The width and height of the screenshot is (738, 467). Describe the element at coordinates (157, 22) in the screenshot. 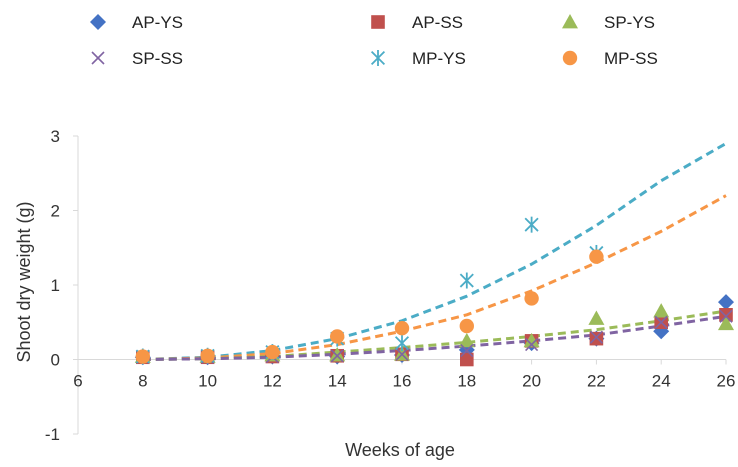

I see `legend-label: AP-YS` at that location.